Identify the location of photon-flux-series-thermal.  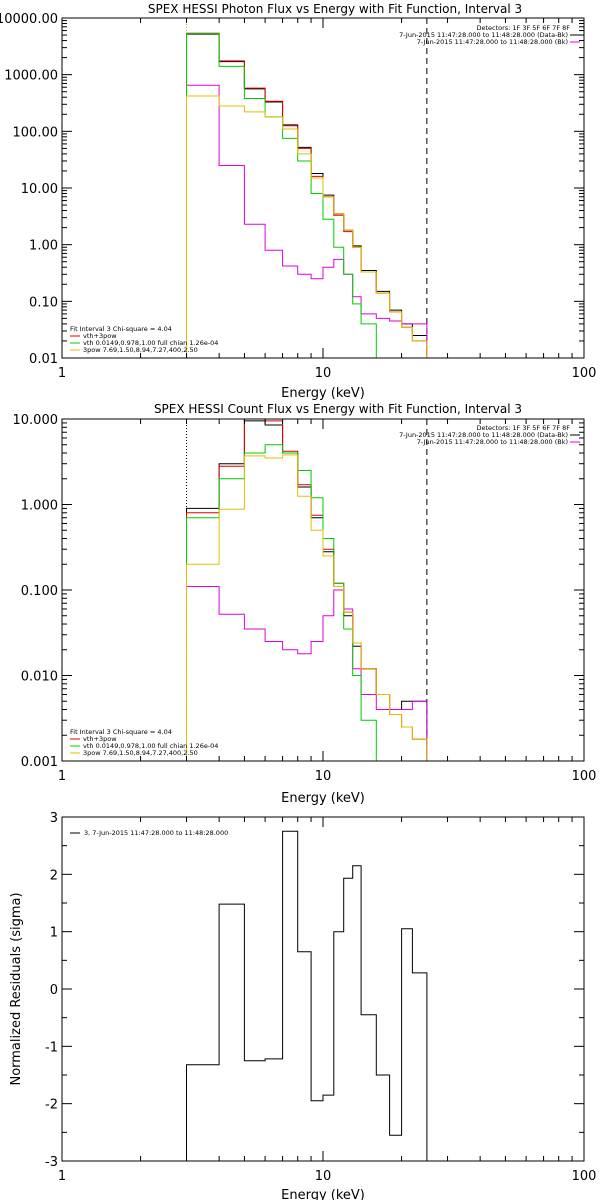
(288, 196).